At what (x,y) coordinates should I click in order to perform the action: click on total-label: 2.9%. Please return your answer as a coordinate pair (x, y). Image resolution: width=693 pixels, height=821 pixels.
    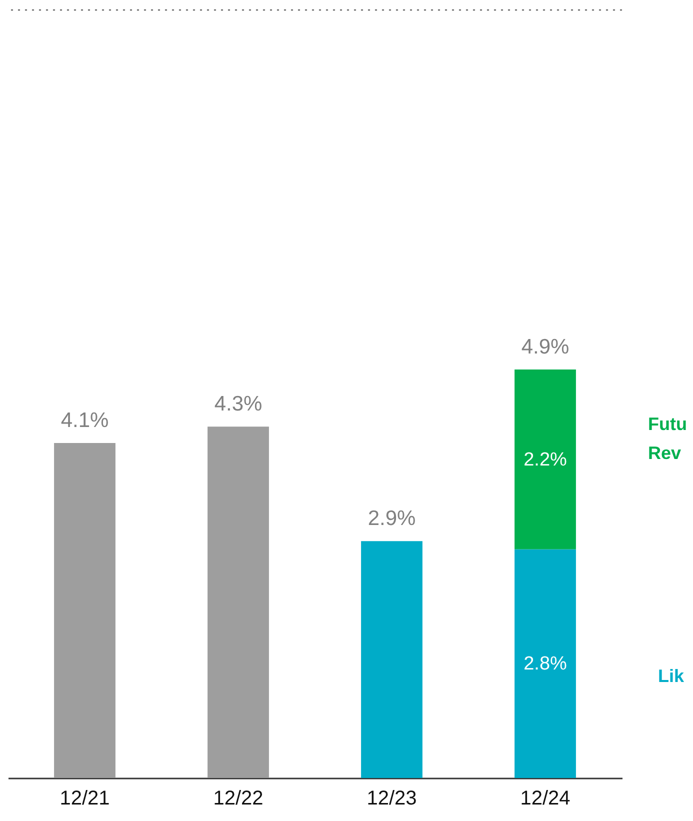
    Looking at the image, I should click on (392, 518).